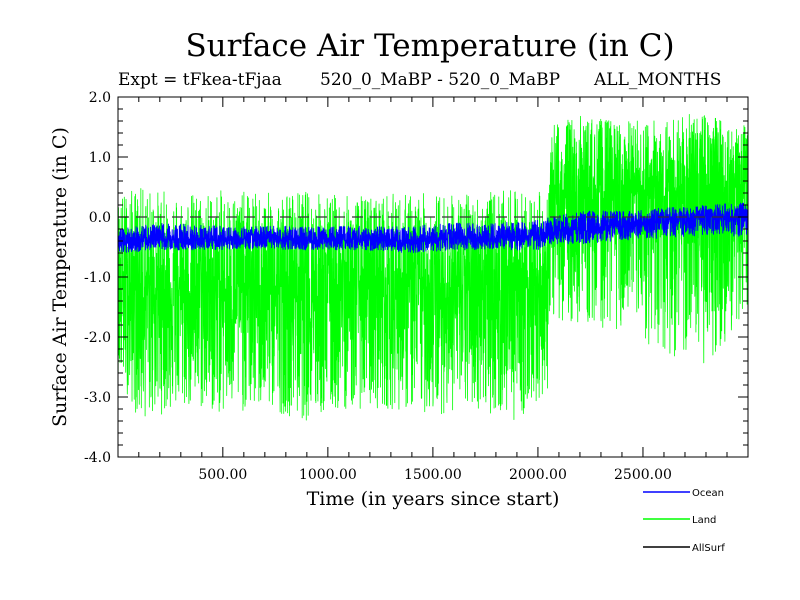 This screenshot has height=600, width=800. I want to click on series-ocean-line, so click(433, 228).